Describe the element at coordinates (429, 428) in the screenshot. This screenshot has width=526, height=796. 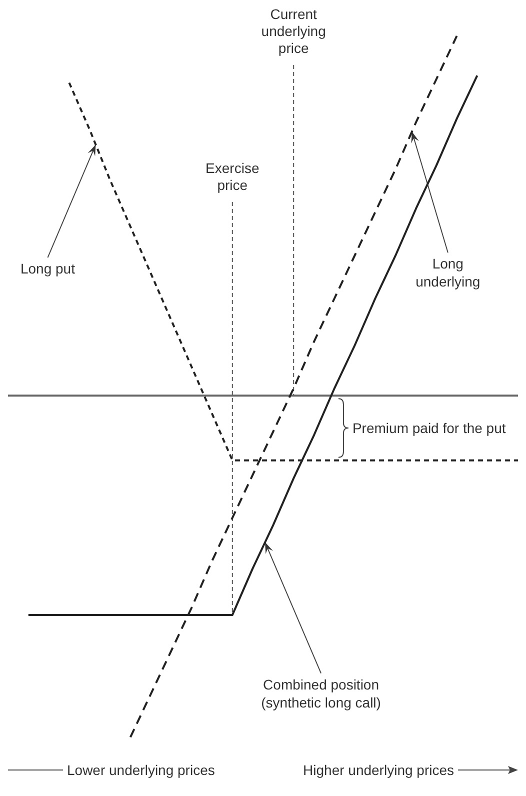
I see `annotation: Premium paid for the put` at that location.